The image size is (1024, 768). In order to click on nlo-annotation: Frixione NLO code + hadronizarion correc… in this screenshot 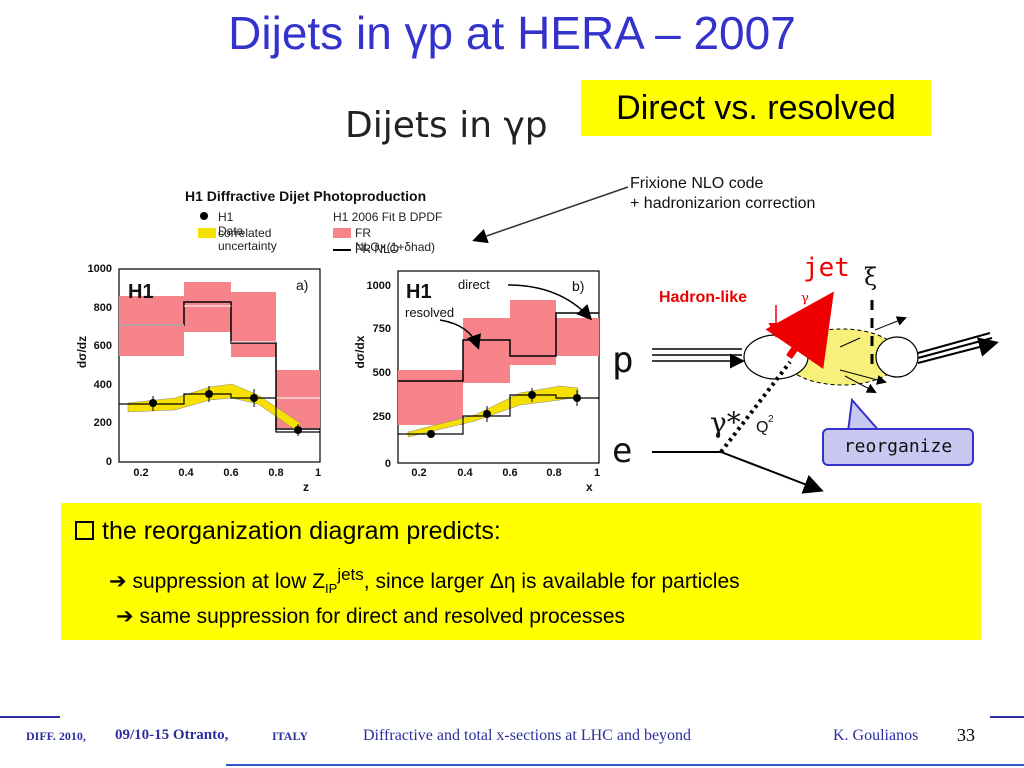, I will do `click(722, 194)`.